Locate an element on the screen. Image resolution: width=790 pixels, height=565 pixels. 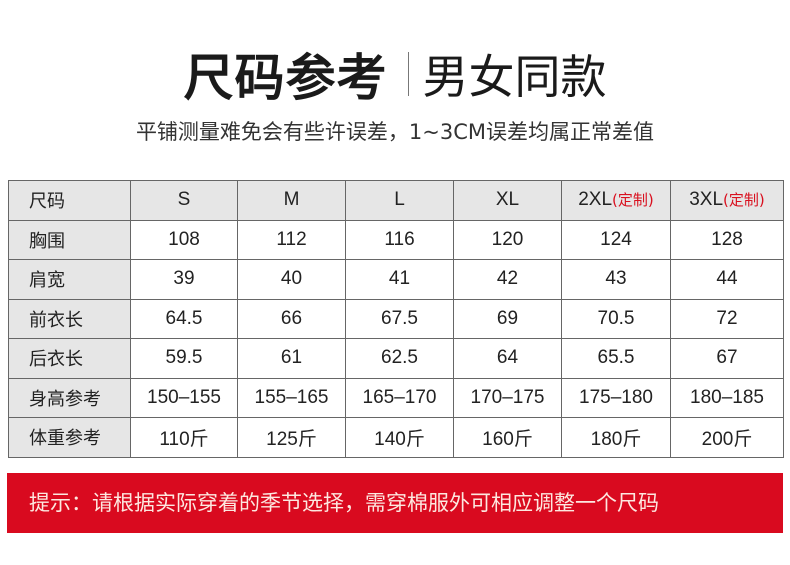
size-label: 2XL is located at coordinates (595, 200).